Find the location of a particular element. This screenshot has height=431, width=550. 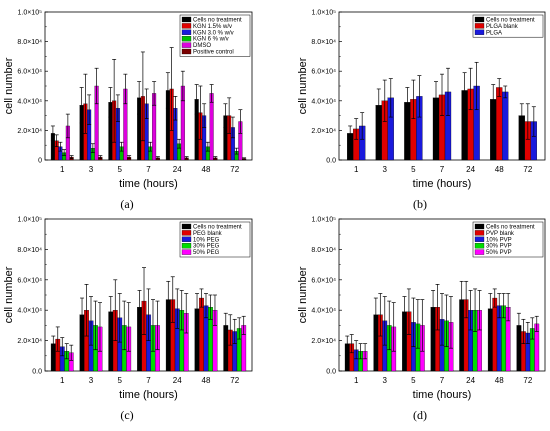

legend-label: 10% PVP is located at coordinates (499, 240).